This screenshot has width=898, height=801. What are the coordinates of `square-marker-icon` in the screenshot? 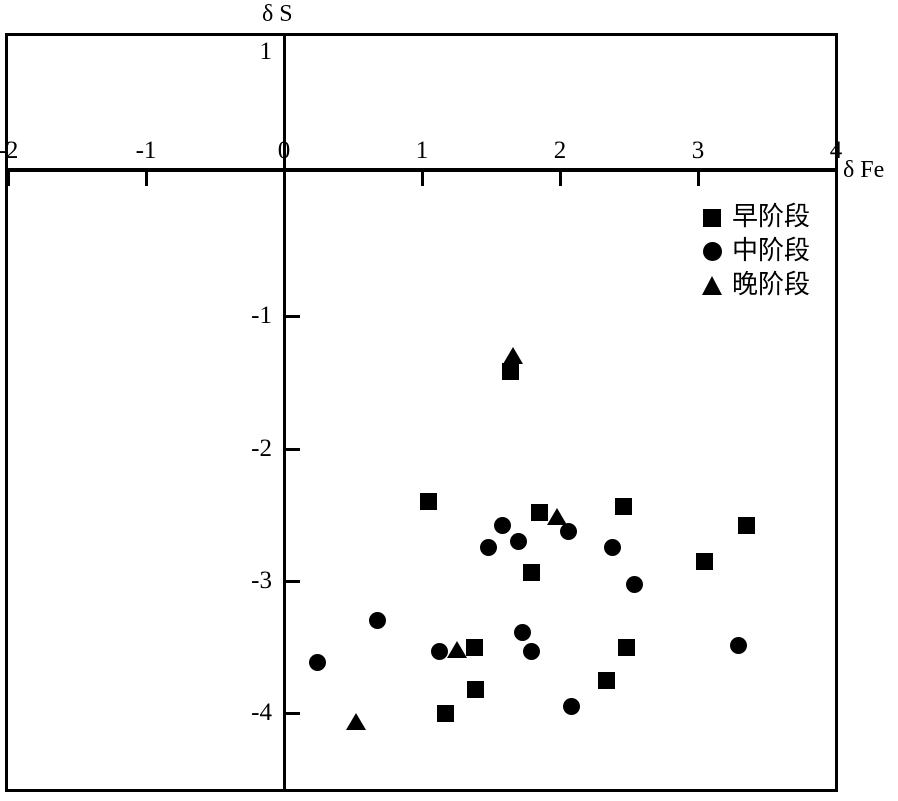 It's located at (713, 217).